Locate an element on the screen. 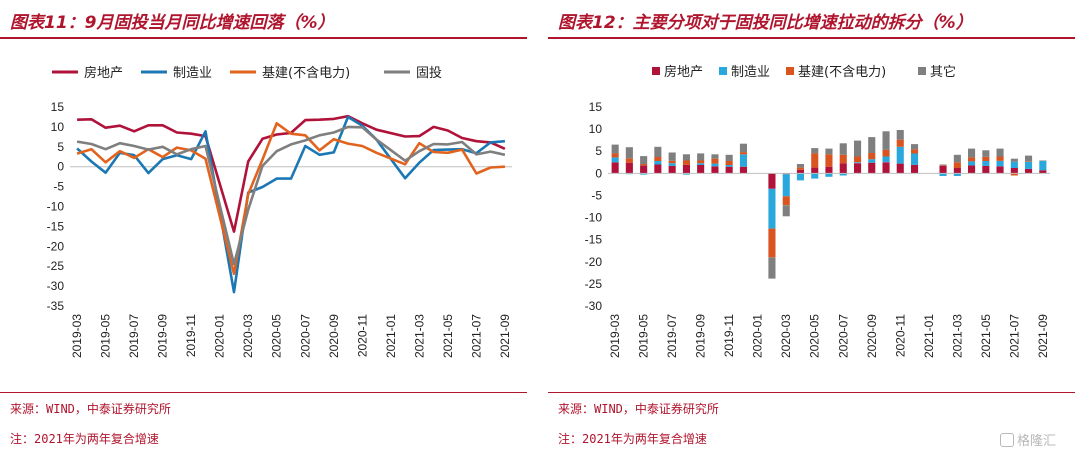  right-y-tick-label: -5 is located at coordinates (596, 195).